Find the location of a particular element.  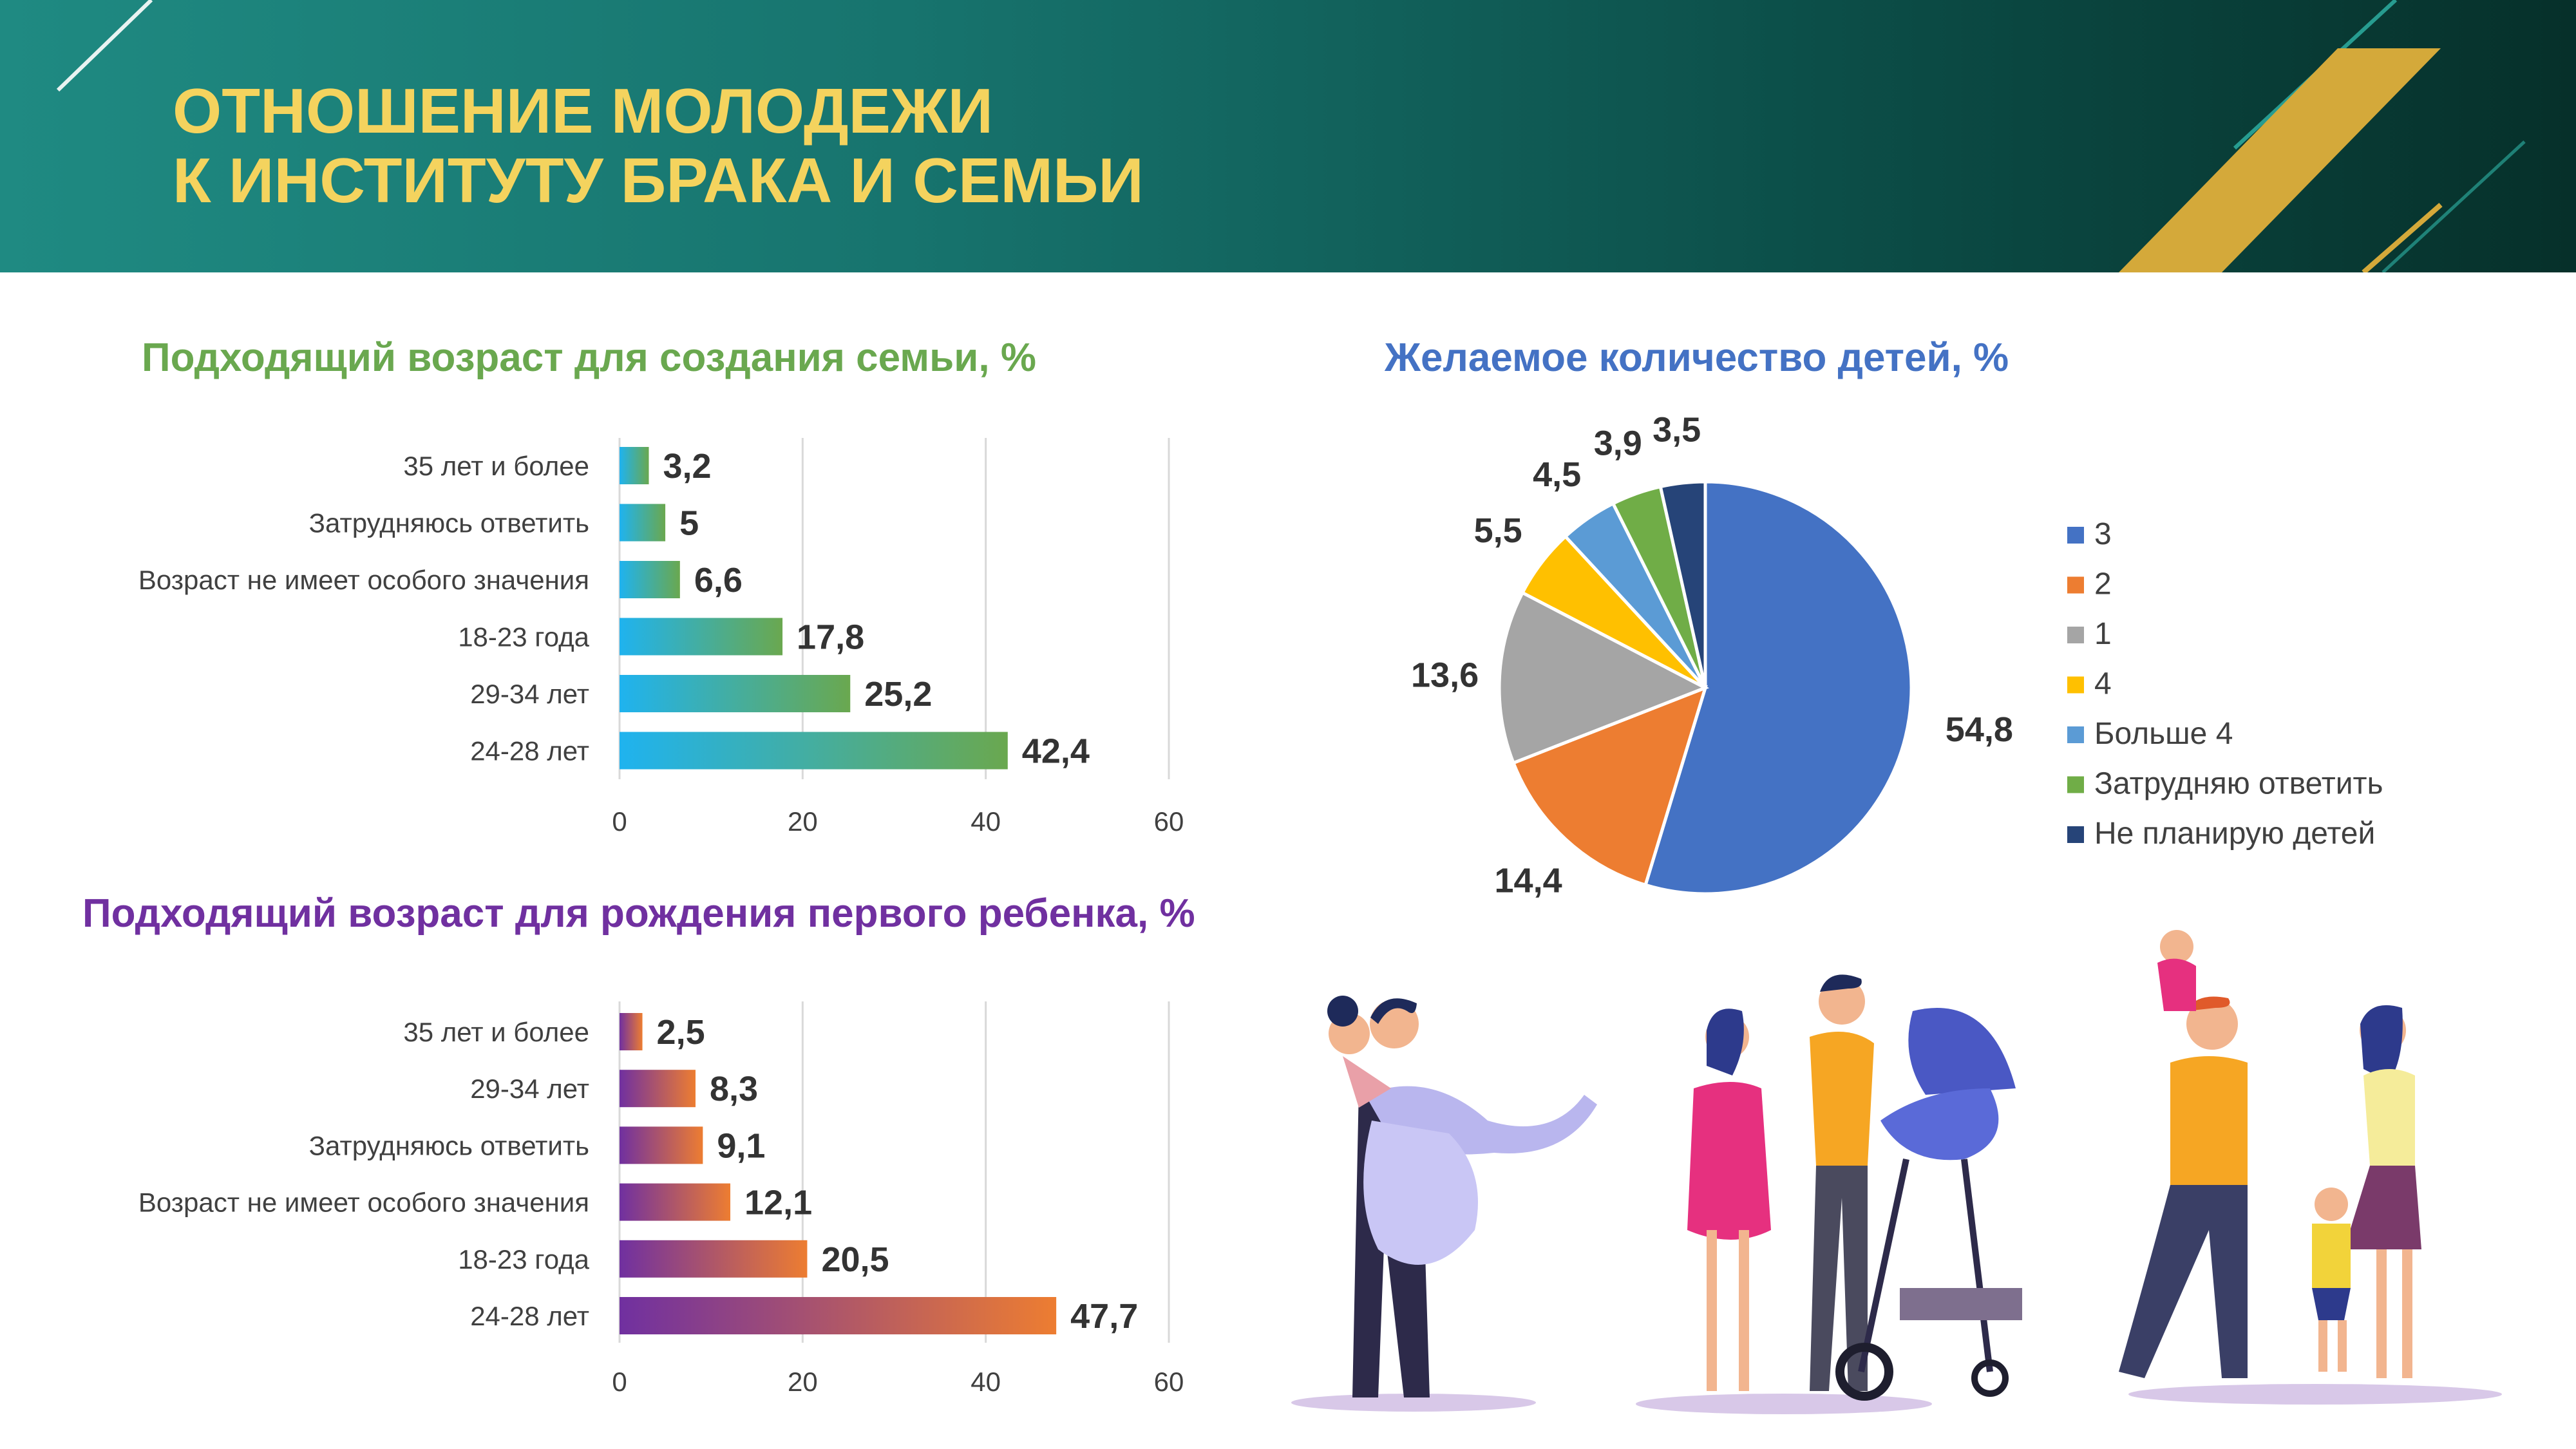

gold-line is located at coordinates (2402, 237).